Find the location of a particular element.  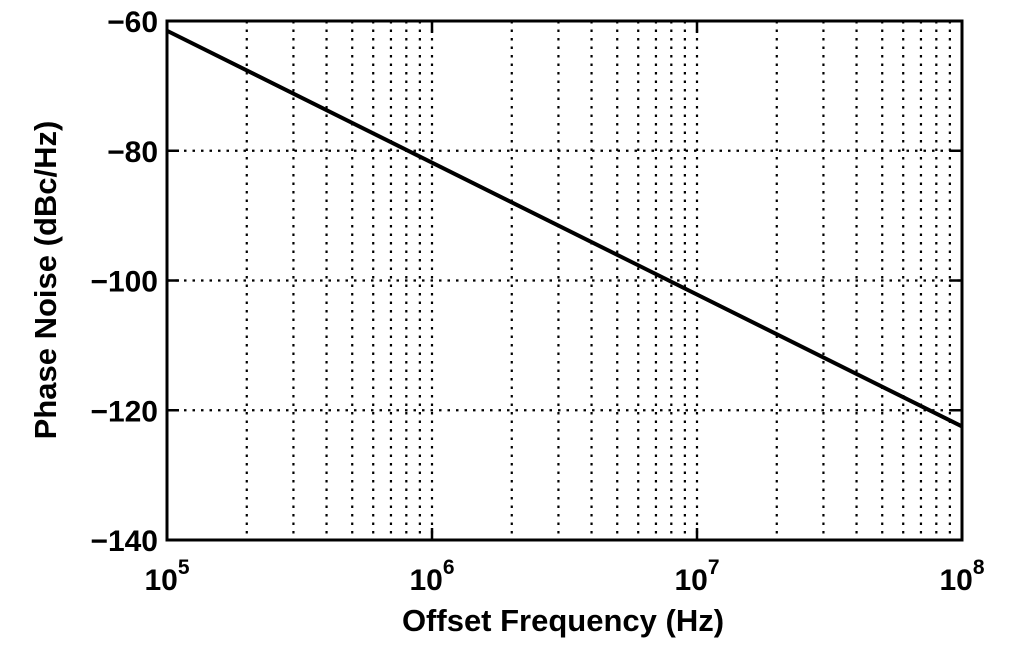

y-axis-label: Phase Noise (dBc/Hz) is located at coordinates (45, 280).